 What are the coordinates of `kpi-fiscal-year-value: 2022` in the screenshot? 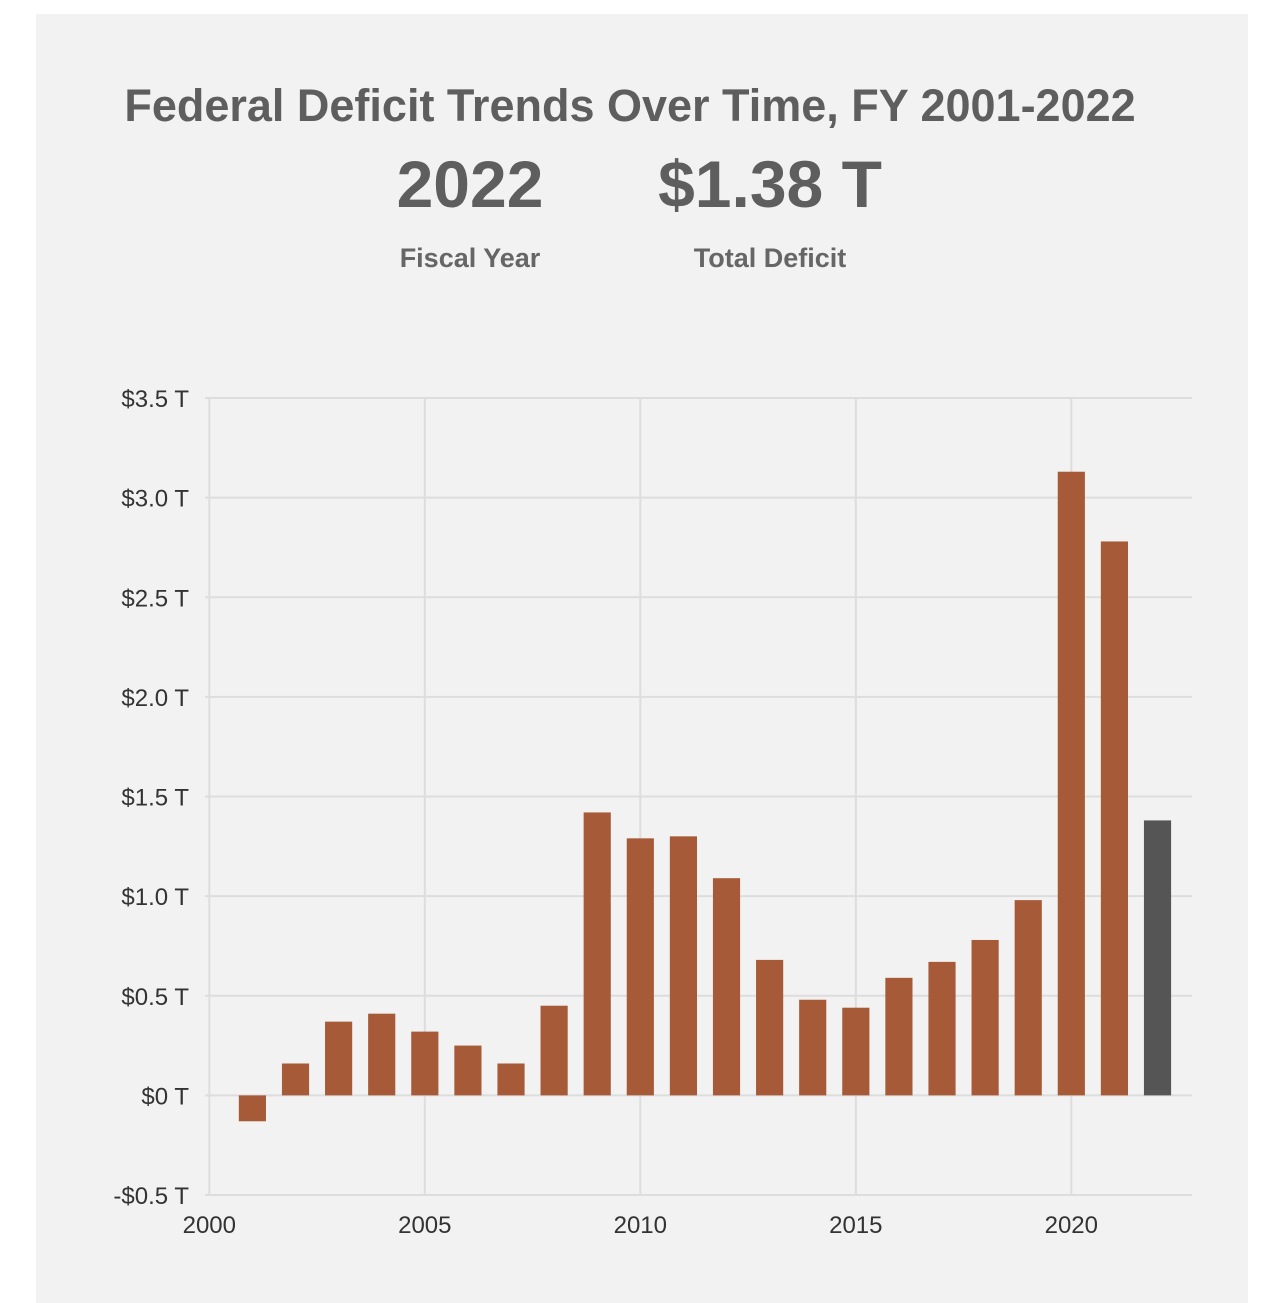 It's located at (470, 184).